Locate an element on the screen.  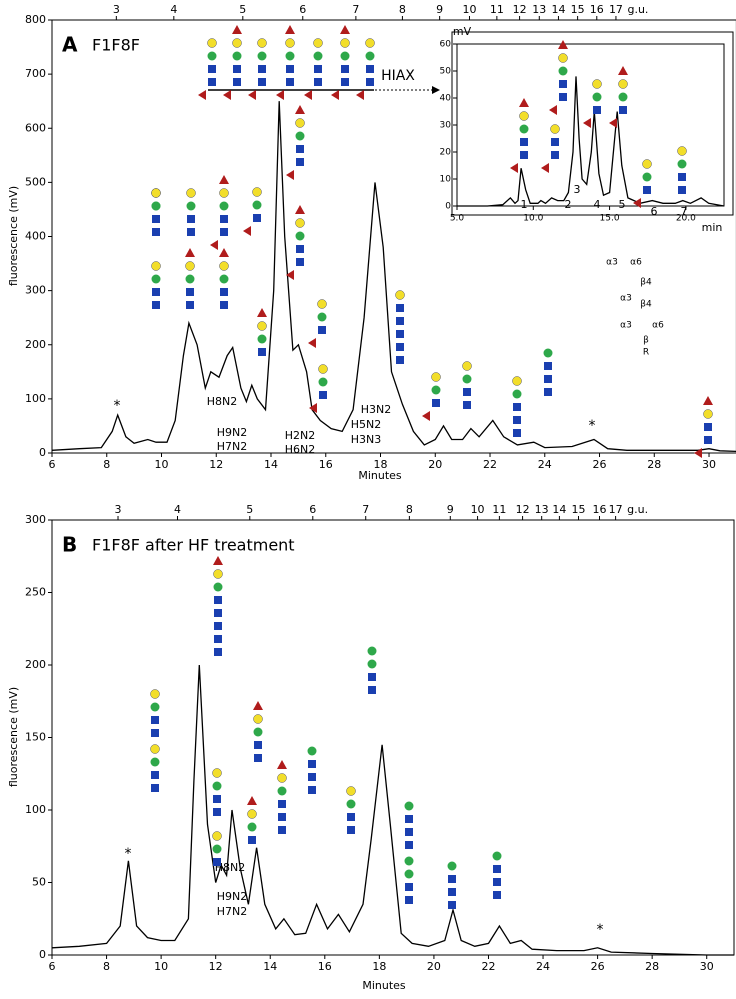
peak-label: 3 is located at coordinates (577, 189).